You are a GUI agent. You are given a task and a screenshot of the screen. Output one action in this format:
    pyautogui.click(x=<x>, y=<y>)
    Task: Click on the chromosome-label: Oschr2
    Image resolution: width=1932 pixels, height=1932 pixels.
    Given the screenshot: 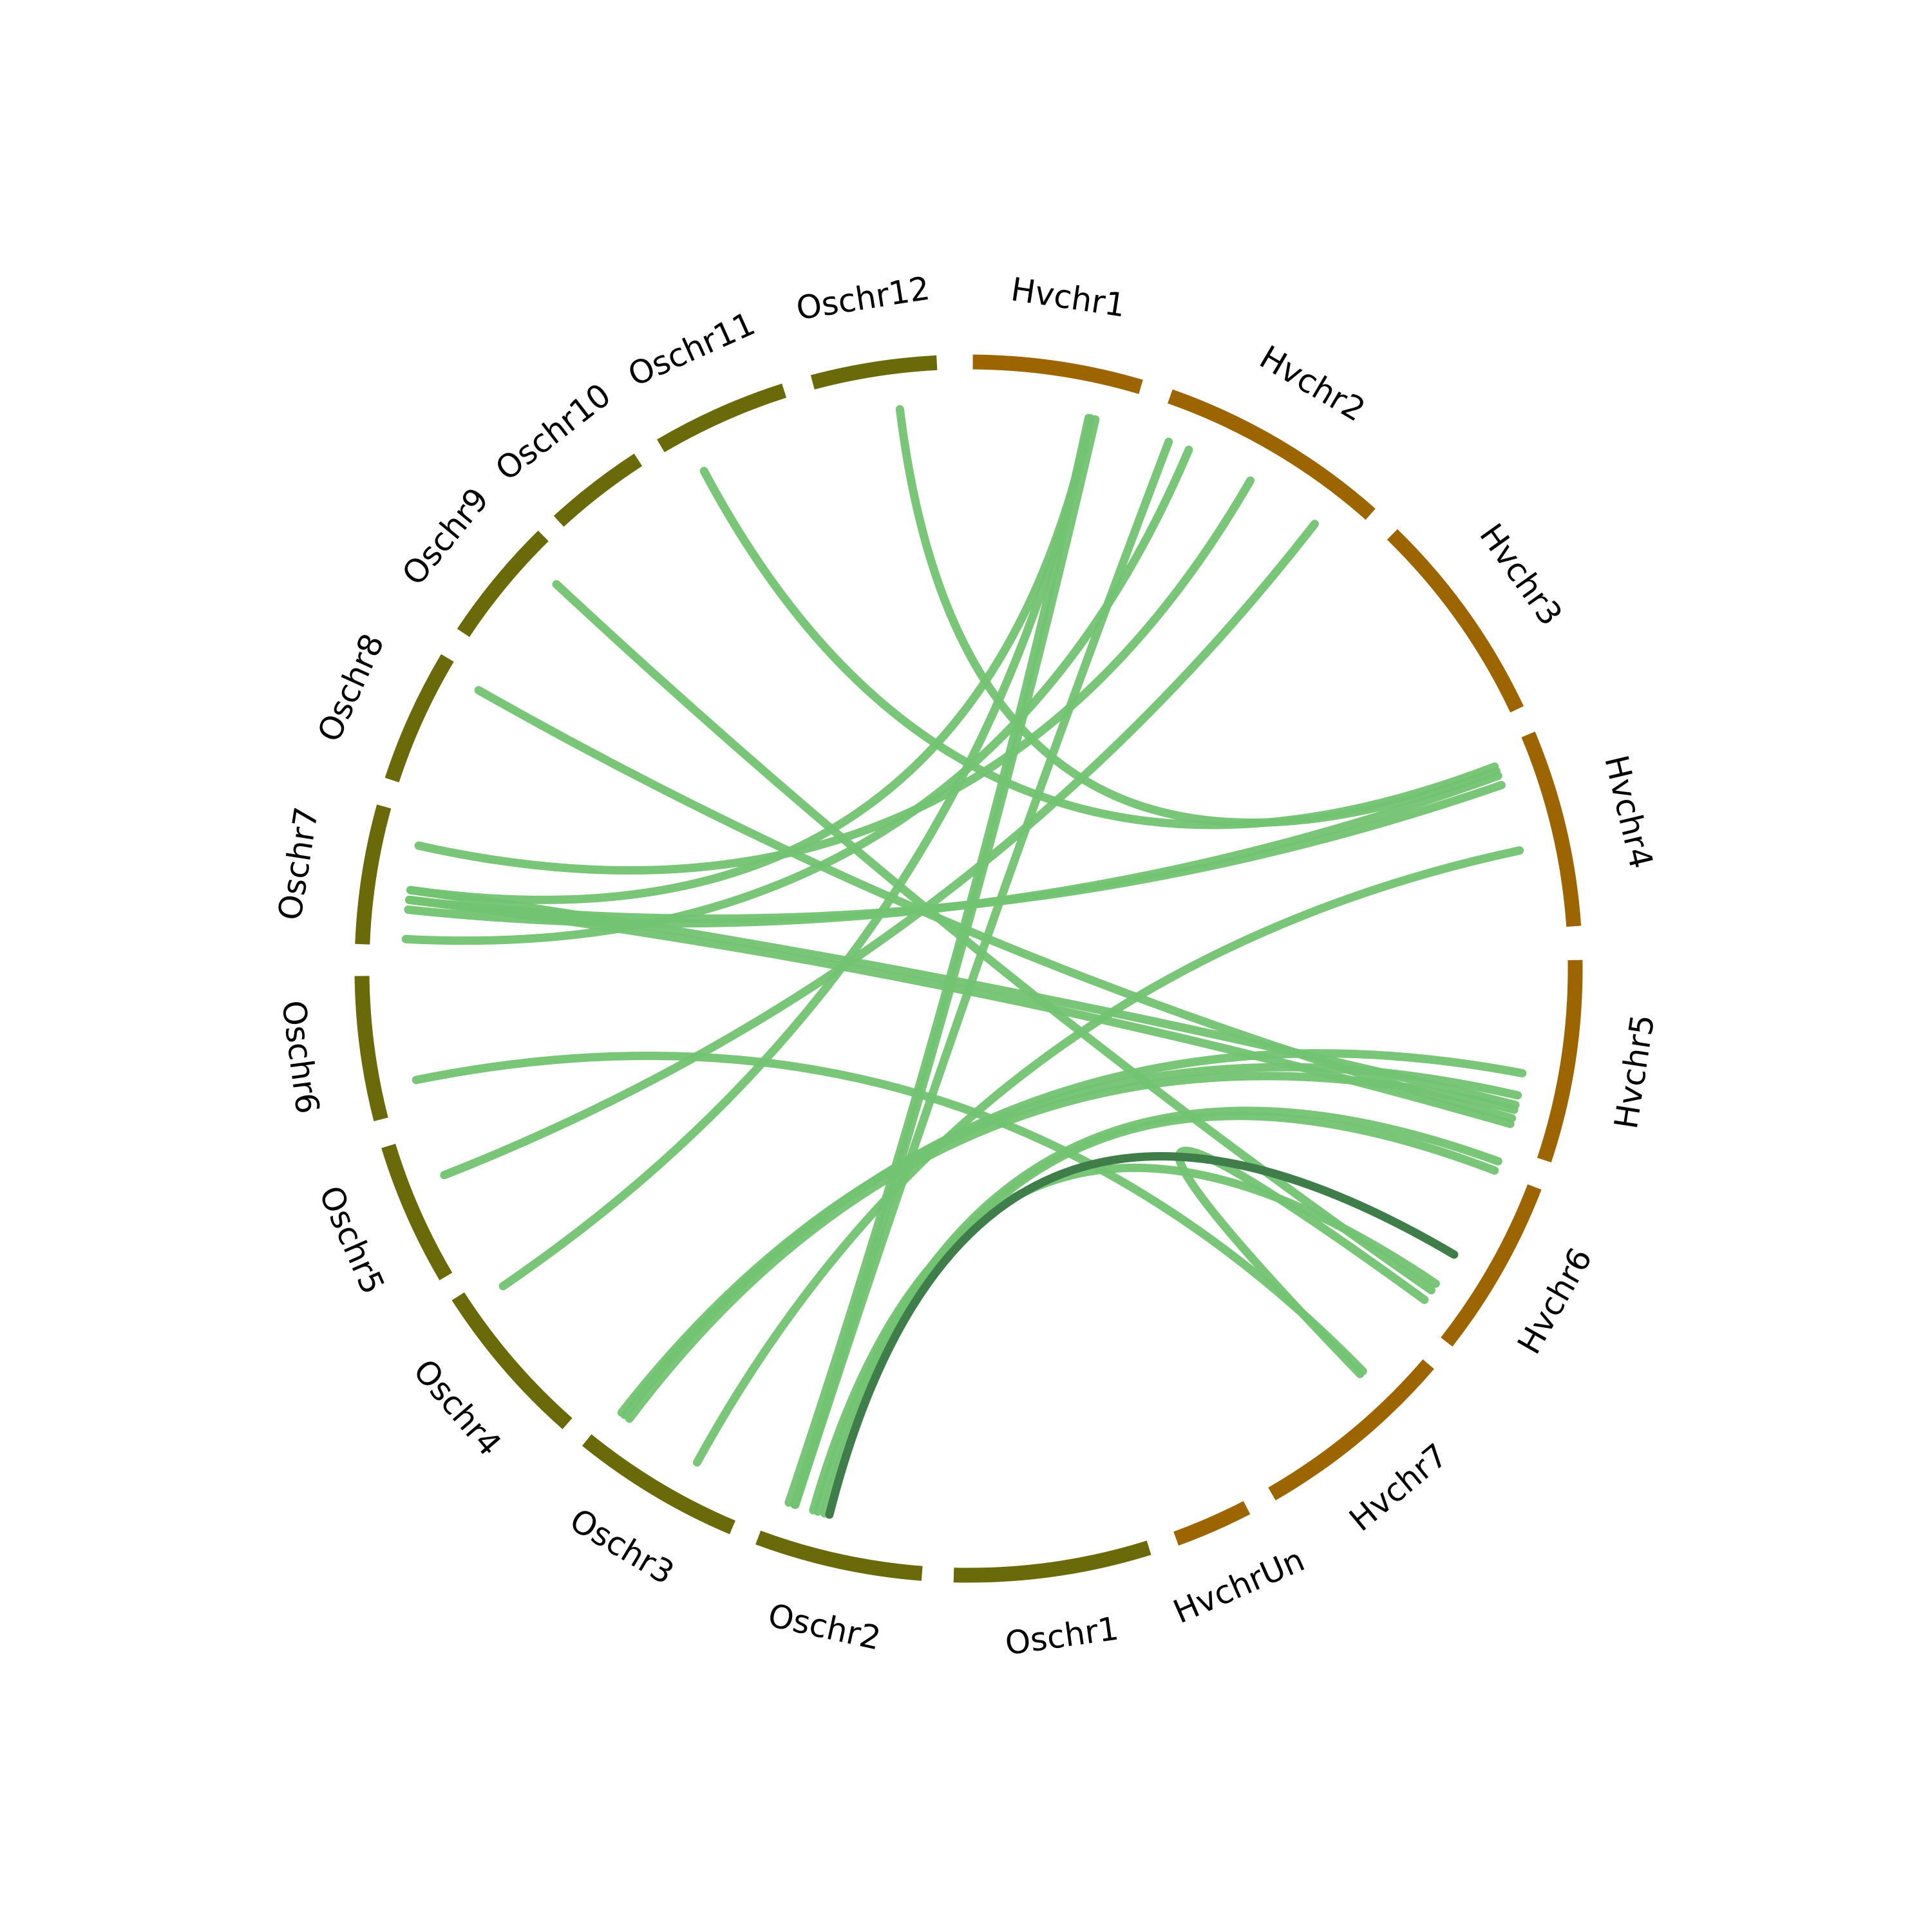 What is the action you would take?
    pyautogui.click(x=824, y=1627)
    